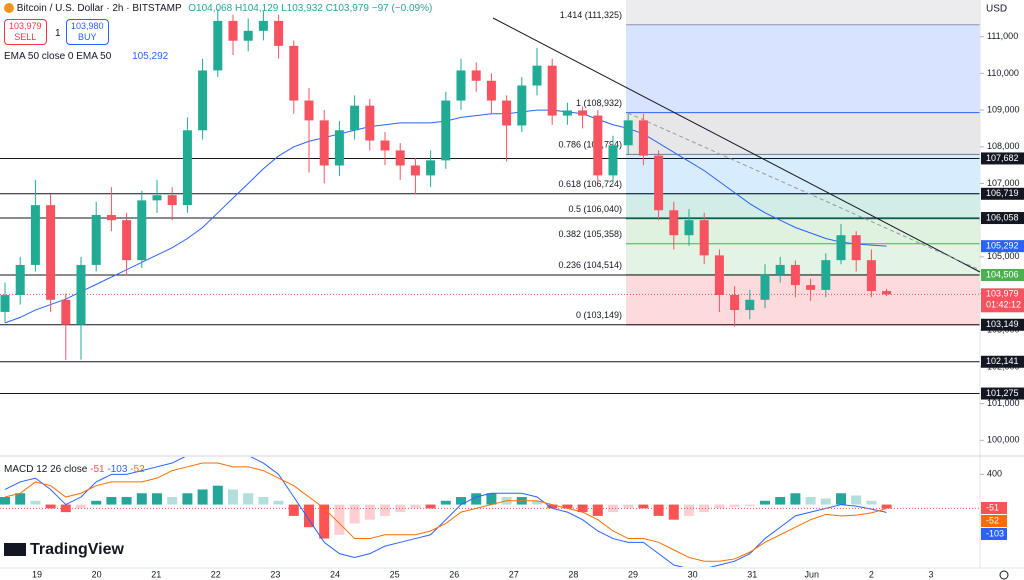 The height and width of the screenshot is (580, 1024). Describe the element at coordinates (812, 574) in the screenshot. I see `x-tick-label: Jun` at that location.